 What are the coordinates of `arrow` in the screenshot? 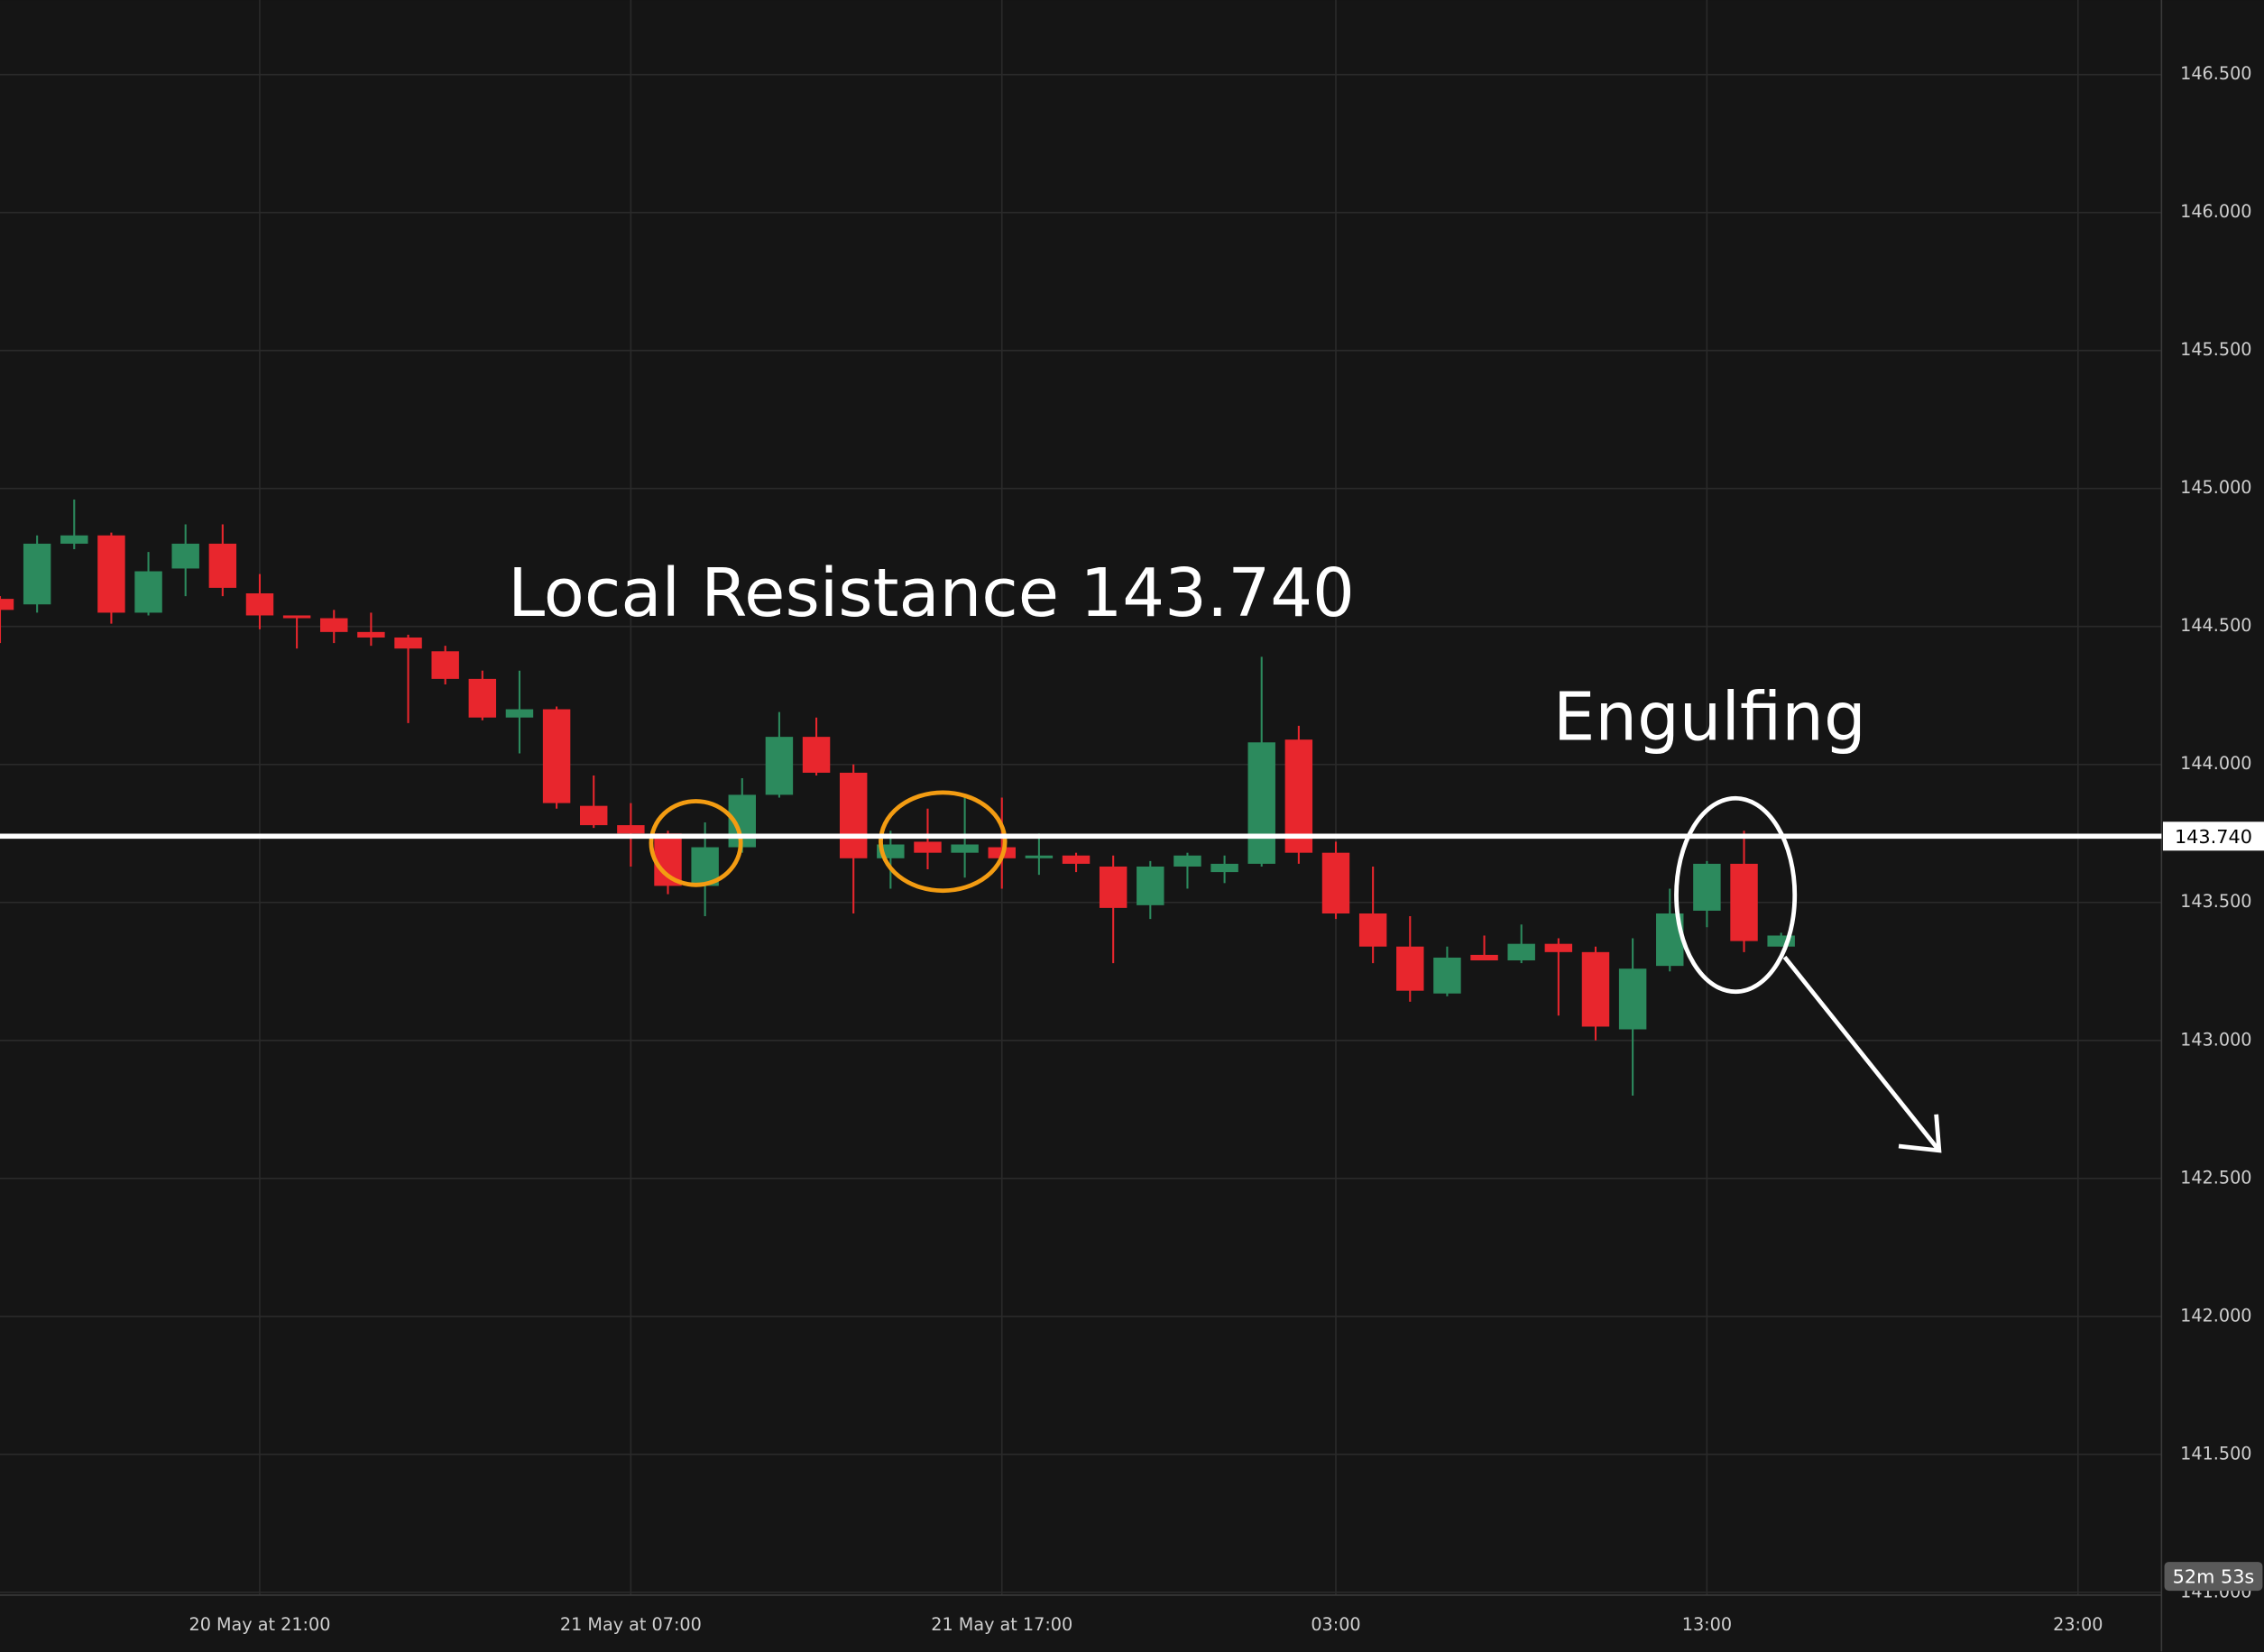 It's located at (1862, 1054).